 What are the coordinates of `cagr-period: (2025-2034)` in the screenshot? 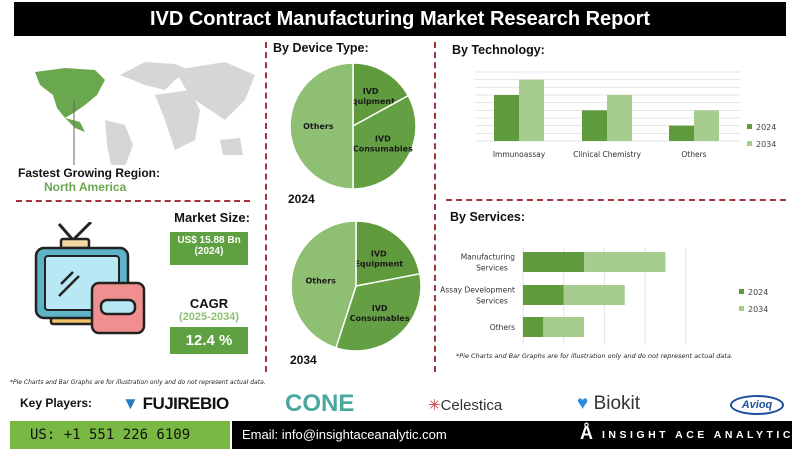 It's located at (209, 317).